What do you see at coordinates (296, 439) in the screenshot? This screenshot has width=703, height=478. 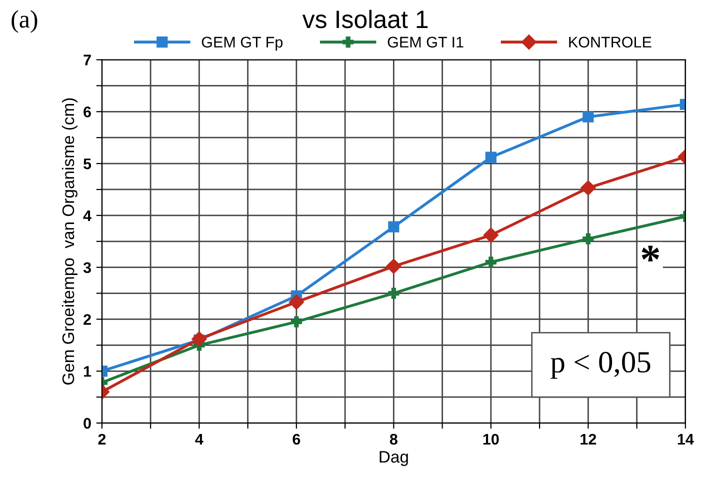 I see `x-tick-label: 6` at bounding box center [296, 439].